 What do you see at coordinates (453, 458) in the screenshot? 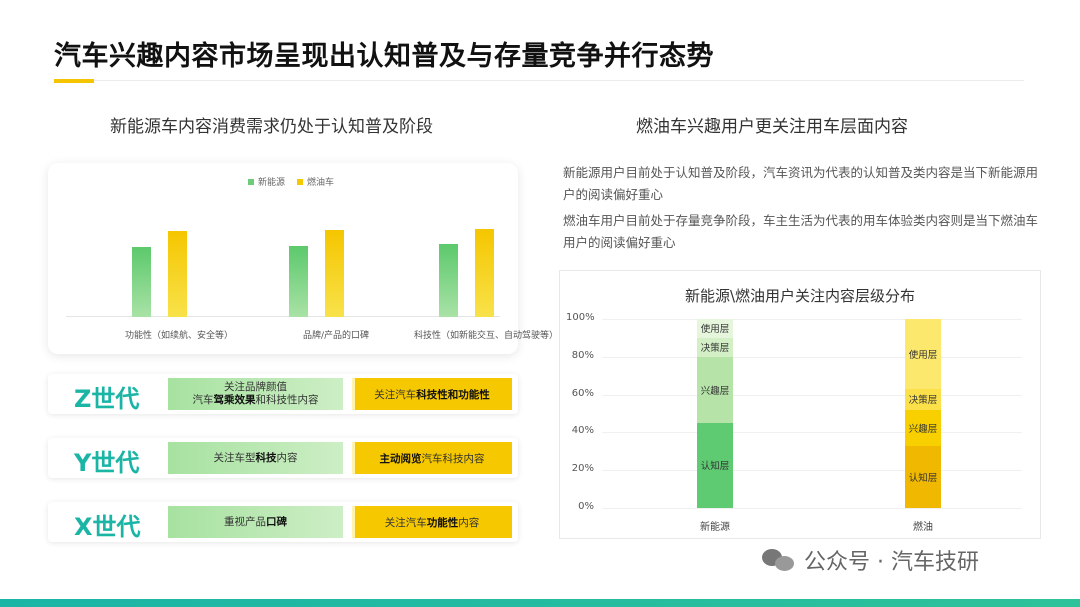
I see `text-part: 汽车科技内容` at bounding box center [453, 458].